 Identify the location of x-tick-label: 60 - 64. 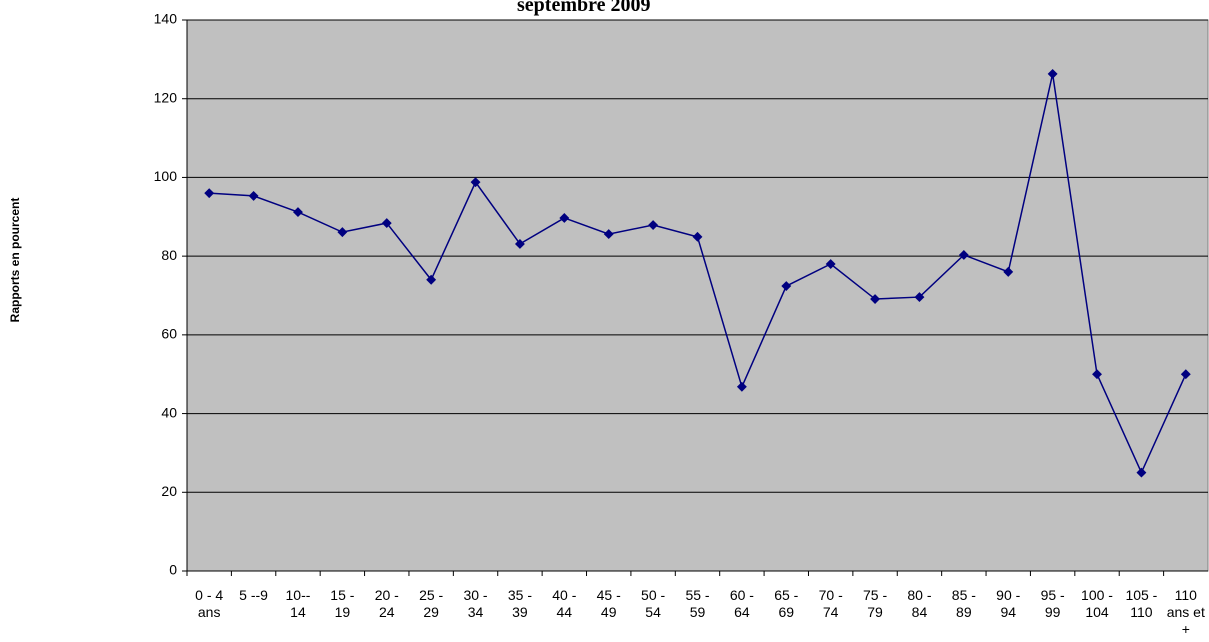
(741, 603).